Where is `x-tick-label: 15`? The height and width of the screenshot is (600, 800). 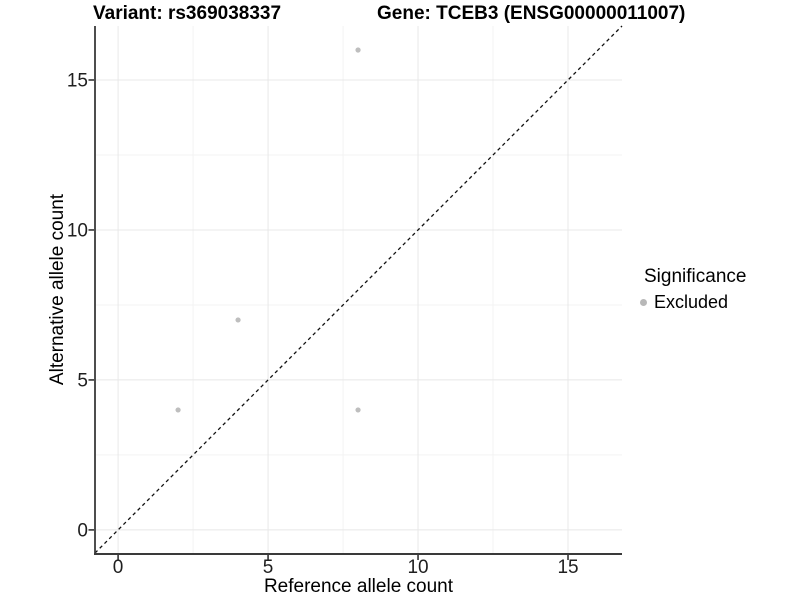 x-tick-label: 15 is located at coordinates (567, 567).